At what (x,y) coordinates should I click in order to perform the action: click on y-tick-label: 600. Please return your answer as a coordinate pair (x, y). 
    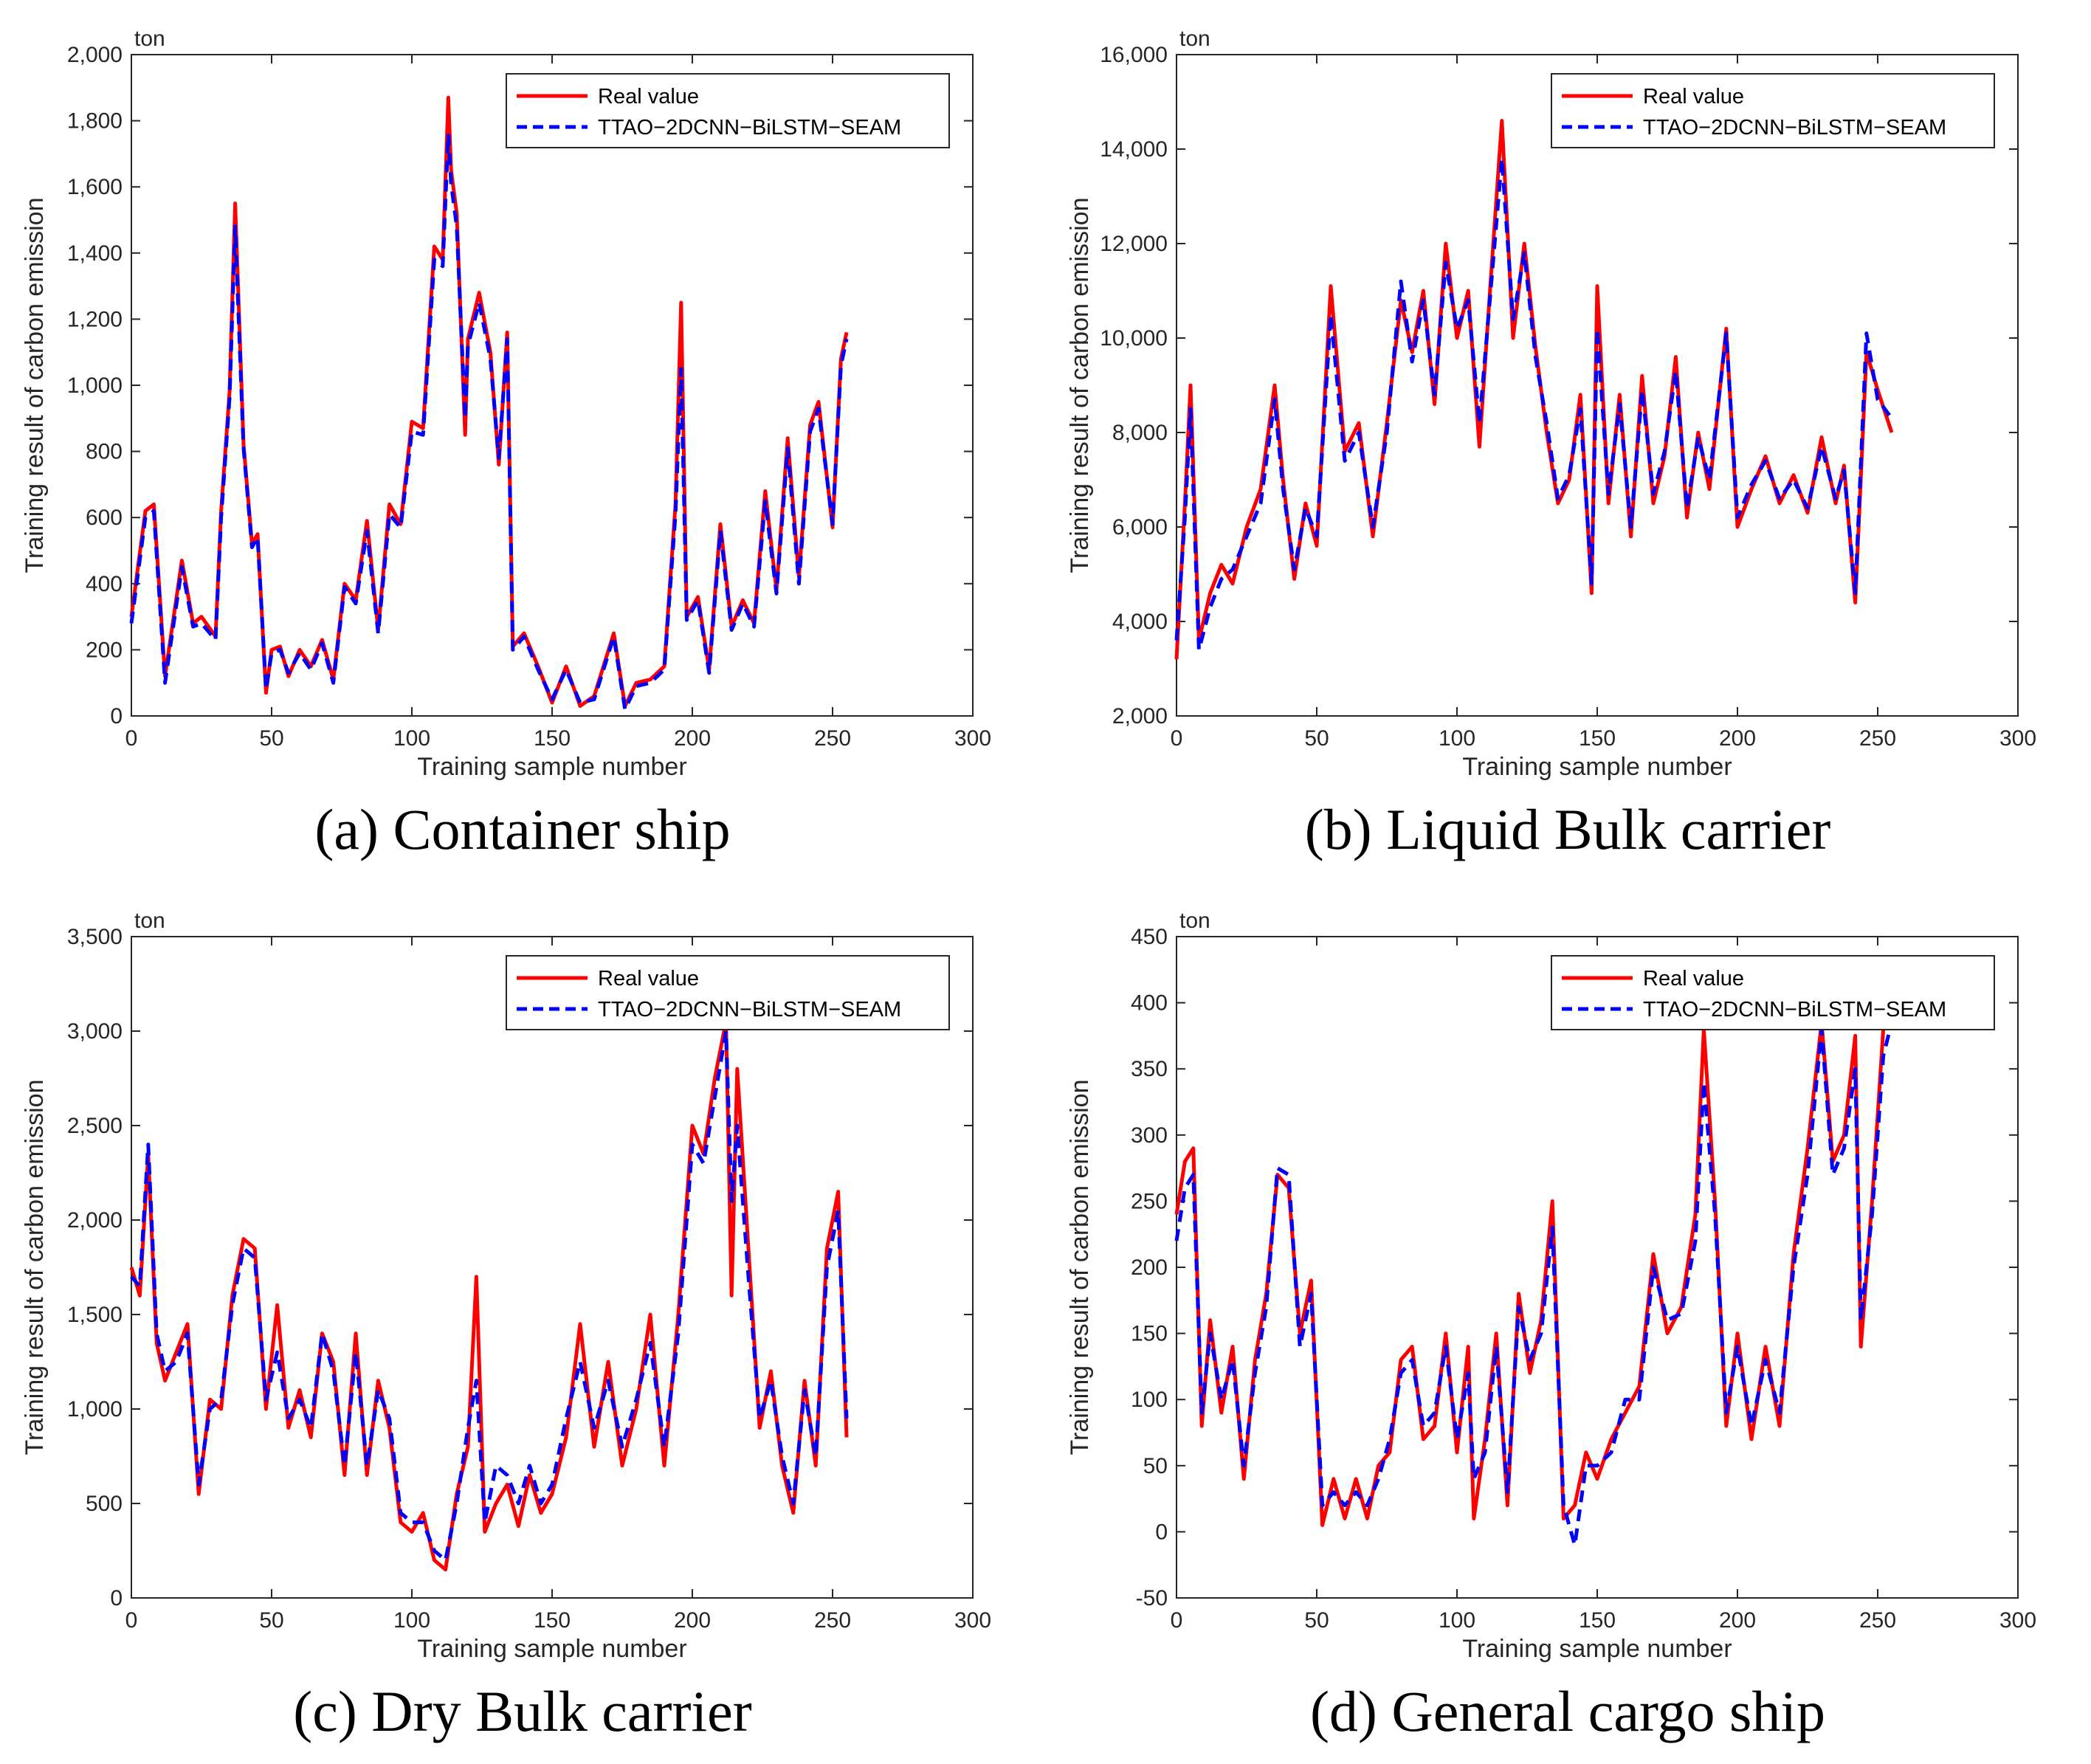
    Looking at the image, I should click on (104, 518).